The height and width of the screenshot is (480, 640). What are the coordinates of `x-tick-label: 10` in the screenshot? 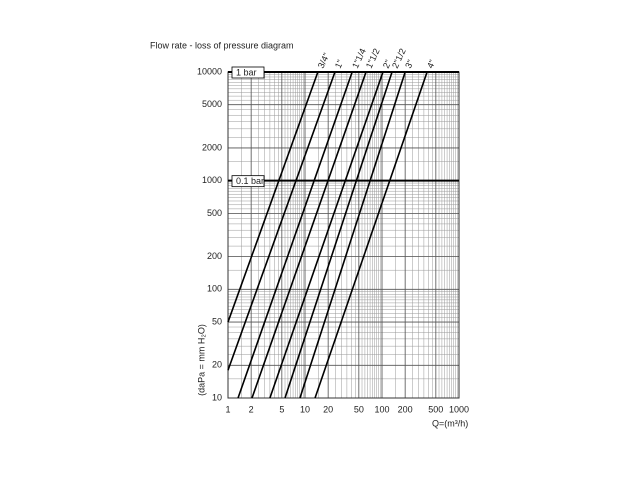 It's located at (305, 409).